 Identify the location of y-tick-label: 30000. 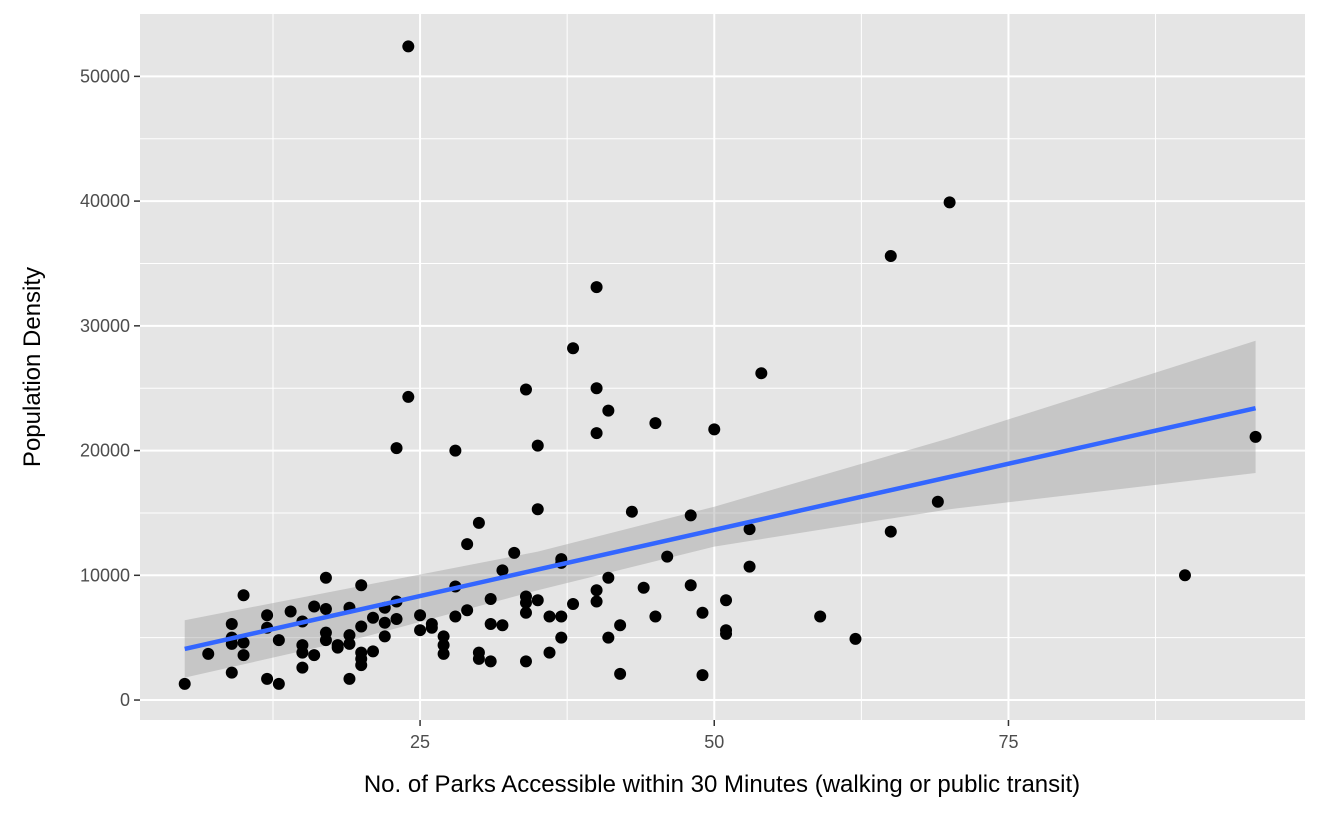
(105, 326).